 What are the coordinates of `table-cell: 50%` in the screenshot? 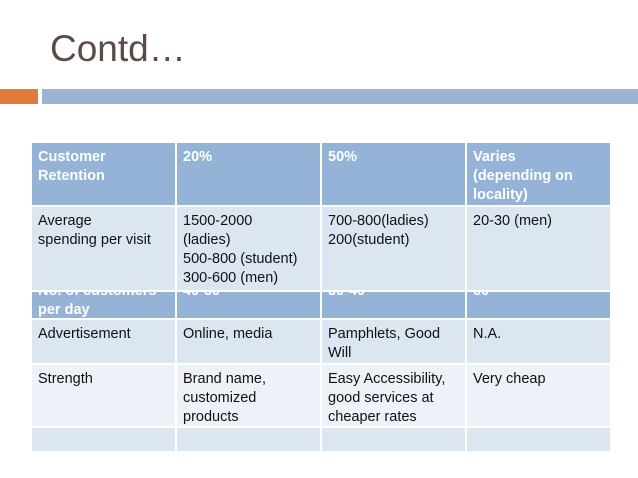 It's located at (394, 175).